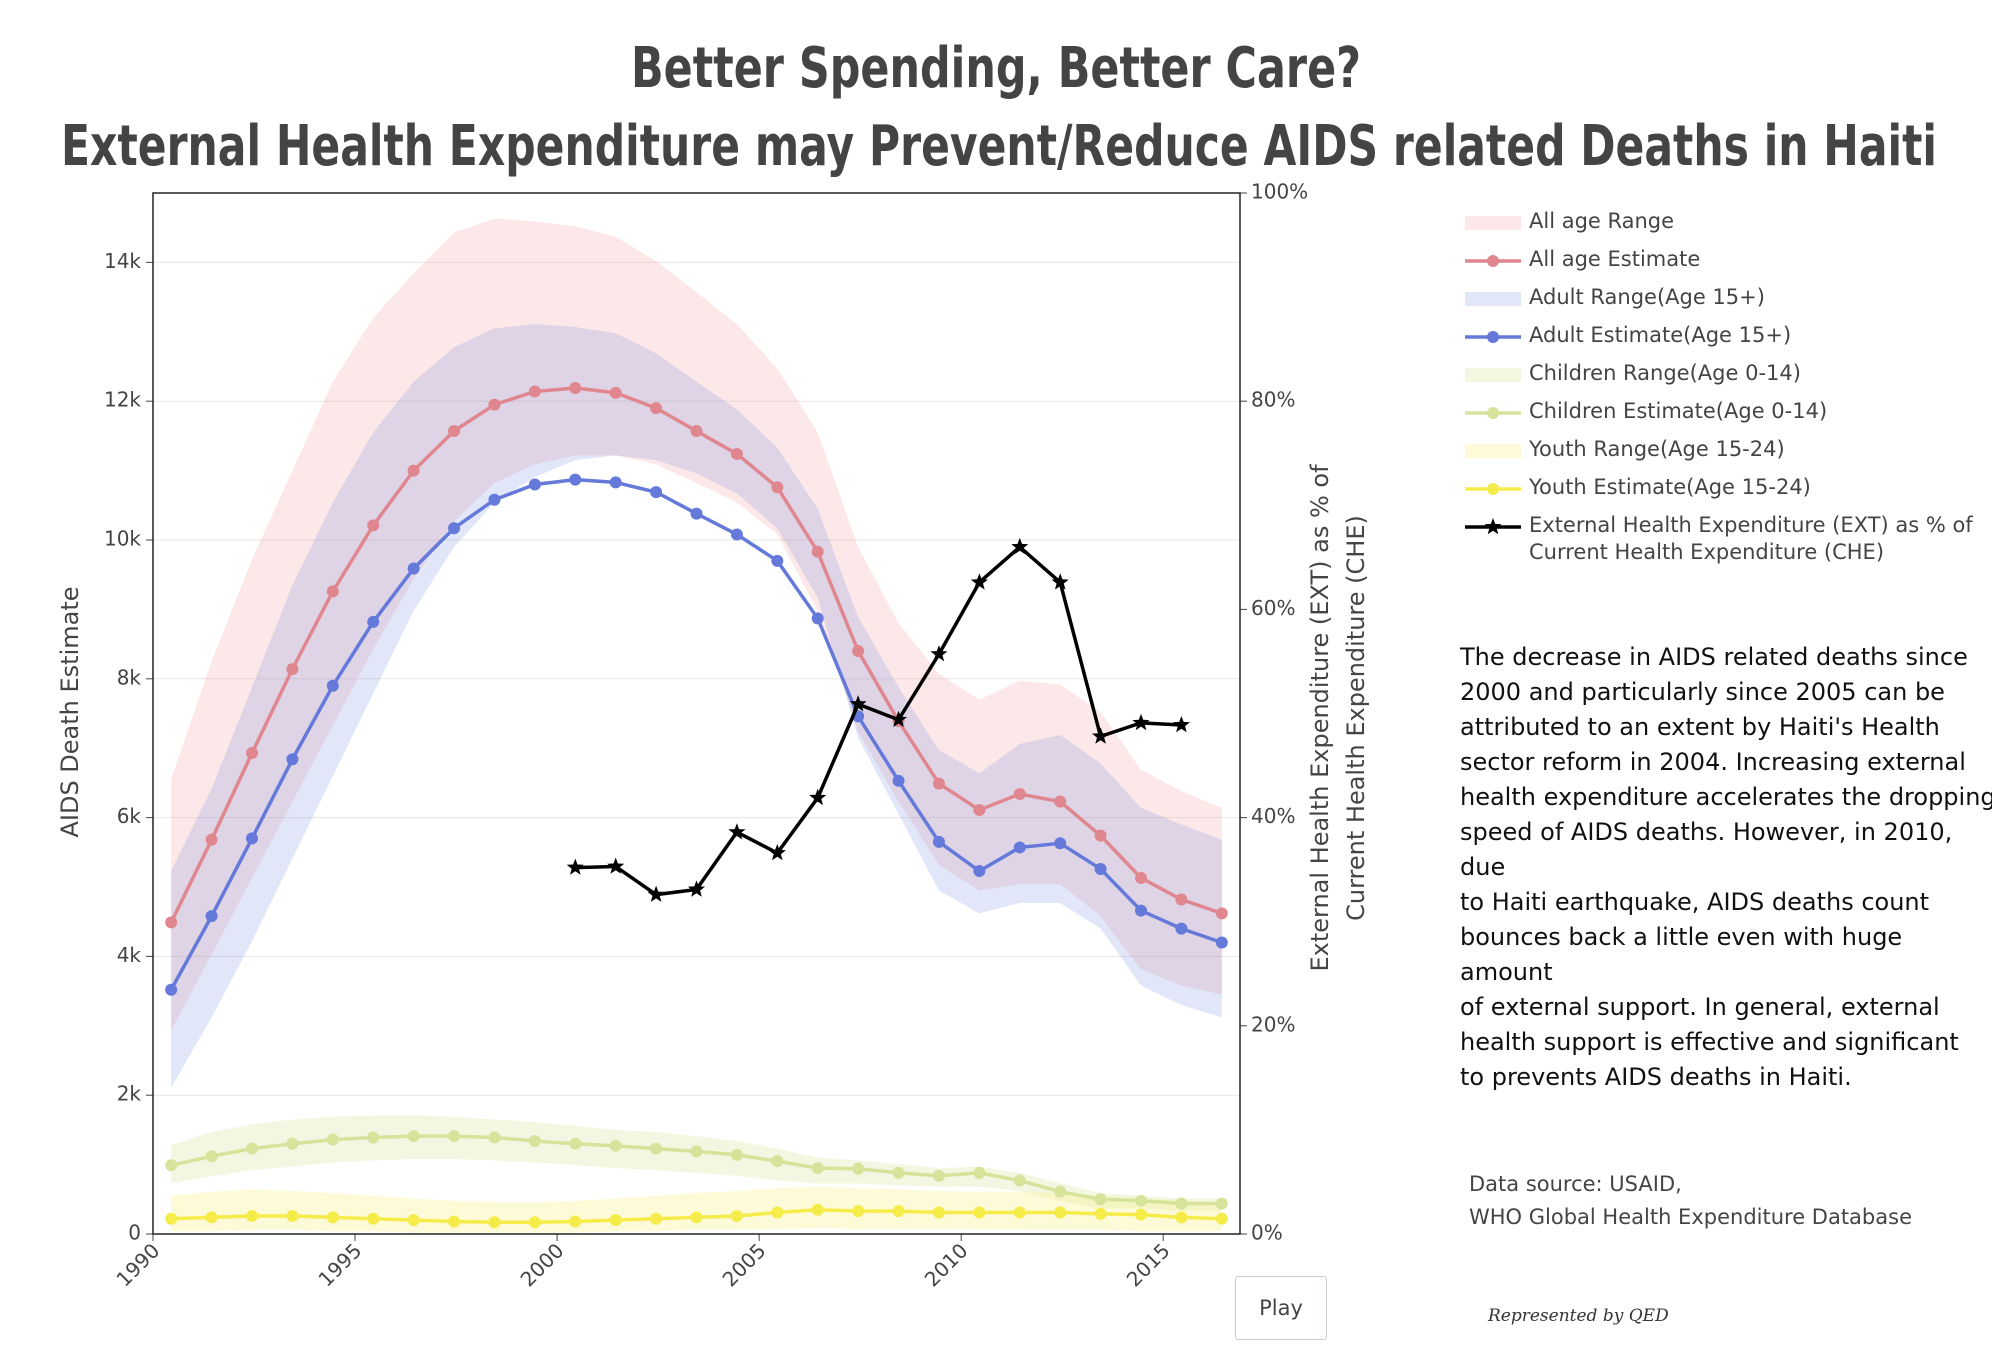  I want to click on legend-item: Youth Range(Age 15-24), so click(1718, 455).